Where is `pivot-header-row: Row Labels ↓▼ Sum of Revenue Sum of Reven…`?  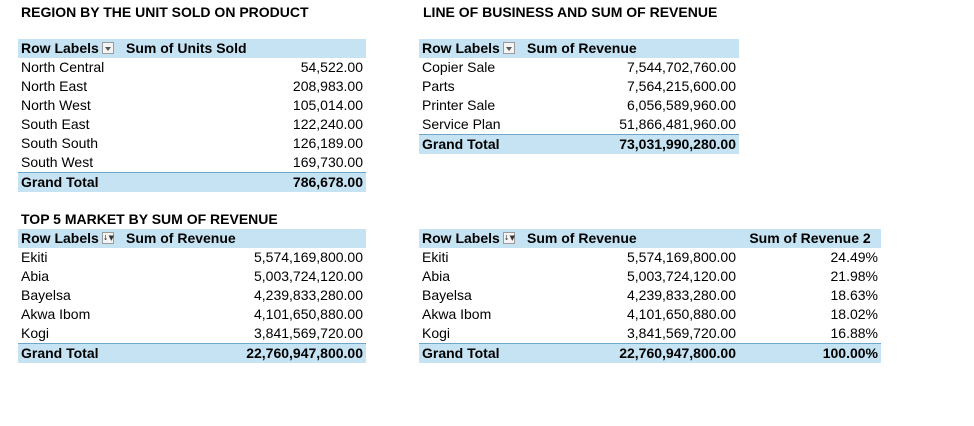 pivot-header-row: Row Labels ↓▼ Sum of Revenue Sum of Reven… is located at coordinates (650, 238).